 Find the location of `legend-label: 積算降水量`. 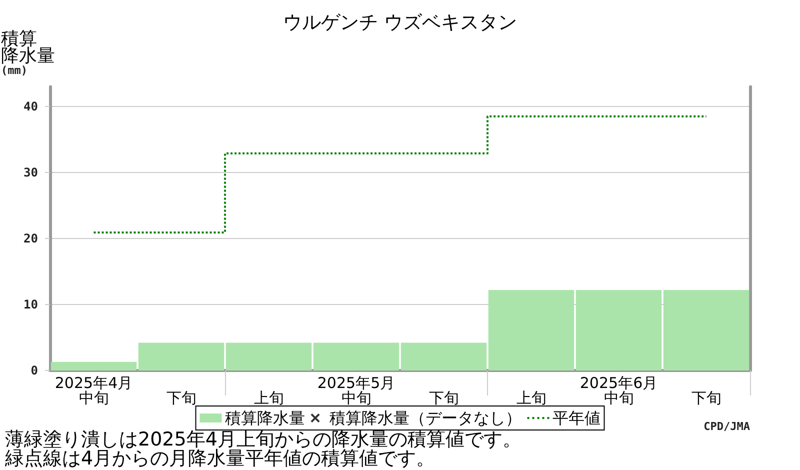

legend-label: 積算降水量 is located at coordinates (264, 418).